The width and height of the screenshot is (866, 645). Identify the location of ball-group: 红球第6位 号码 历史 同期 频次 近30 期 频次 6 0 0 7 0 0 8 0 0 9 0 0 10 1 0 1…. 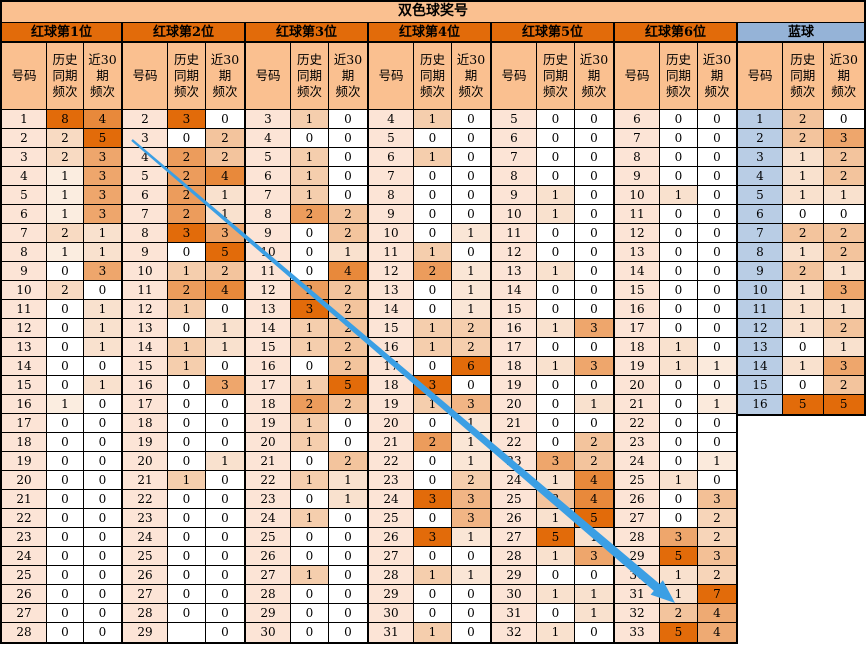
(676, 333).